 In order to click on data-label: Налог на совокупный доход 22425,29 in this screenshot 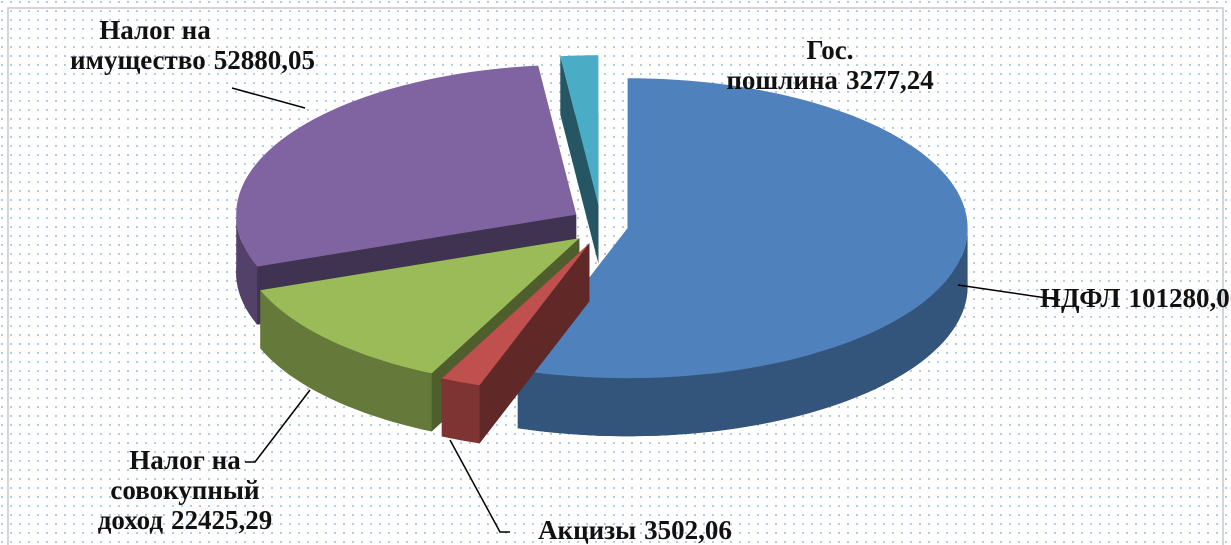, I will do `click(185, 490)`.